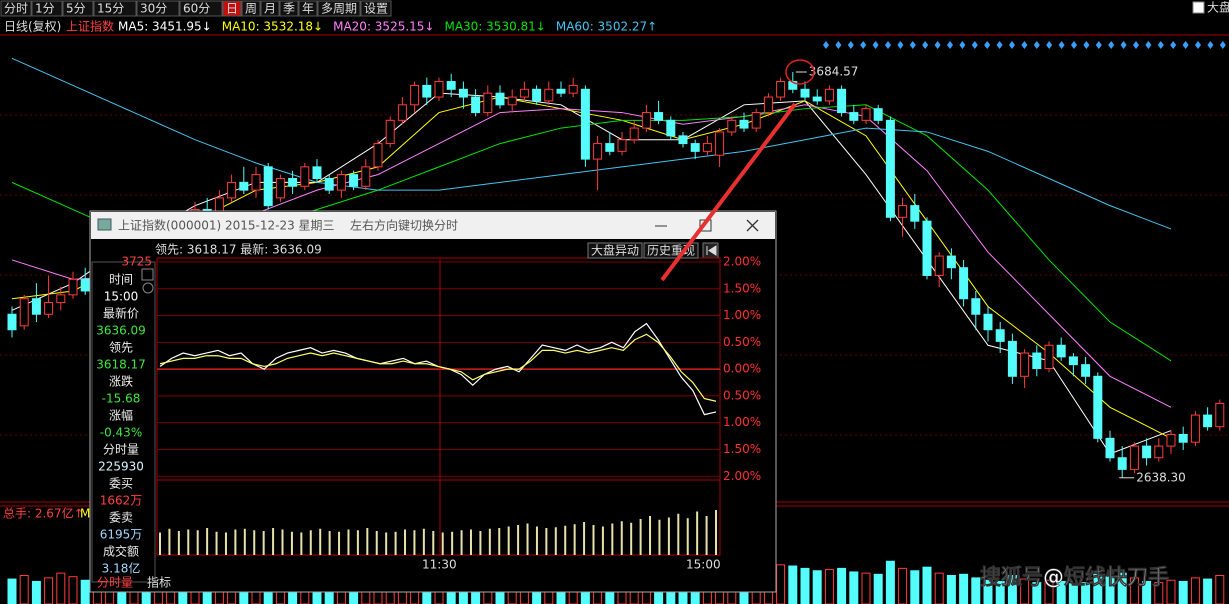 This screenshot has width=1229, height=604. Describe the element at coordinates (121, 450) in the screenshot. I see `info-label: 分时量` at that location.